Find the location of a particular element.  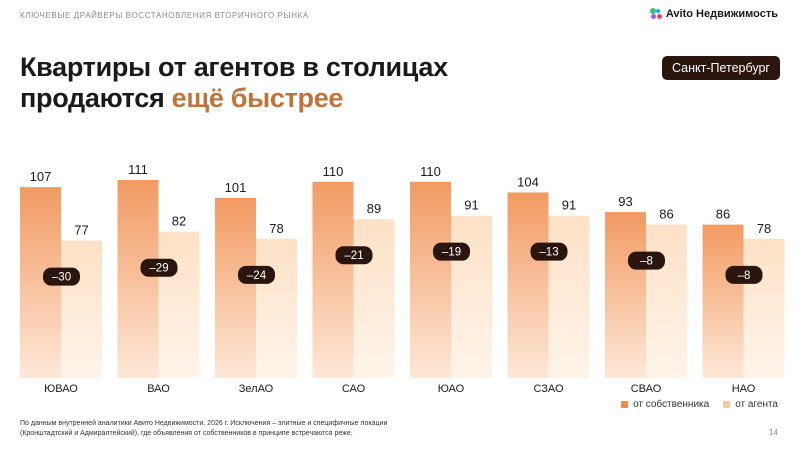

difference-label: –19 is located at coordinates (451, 253).